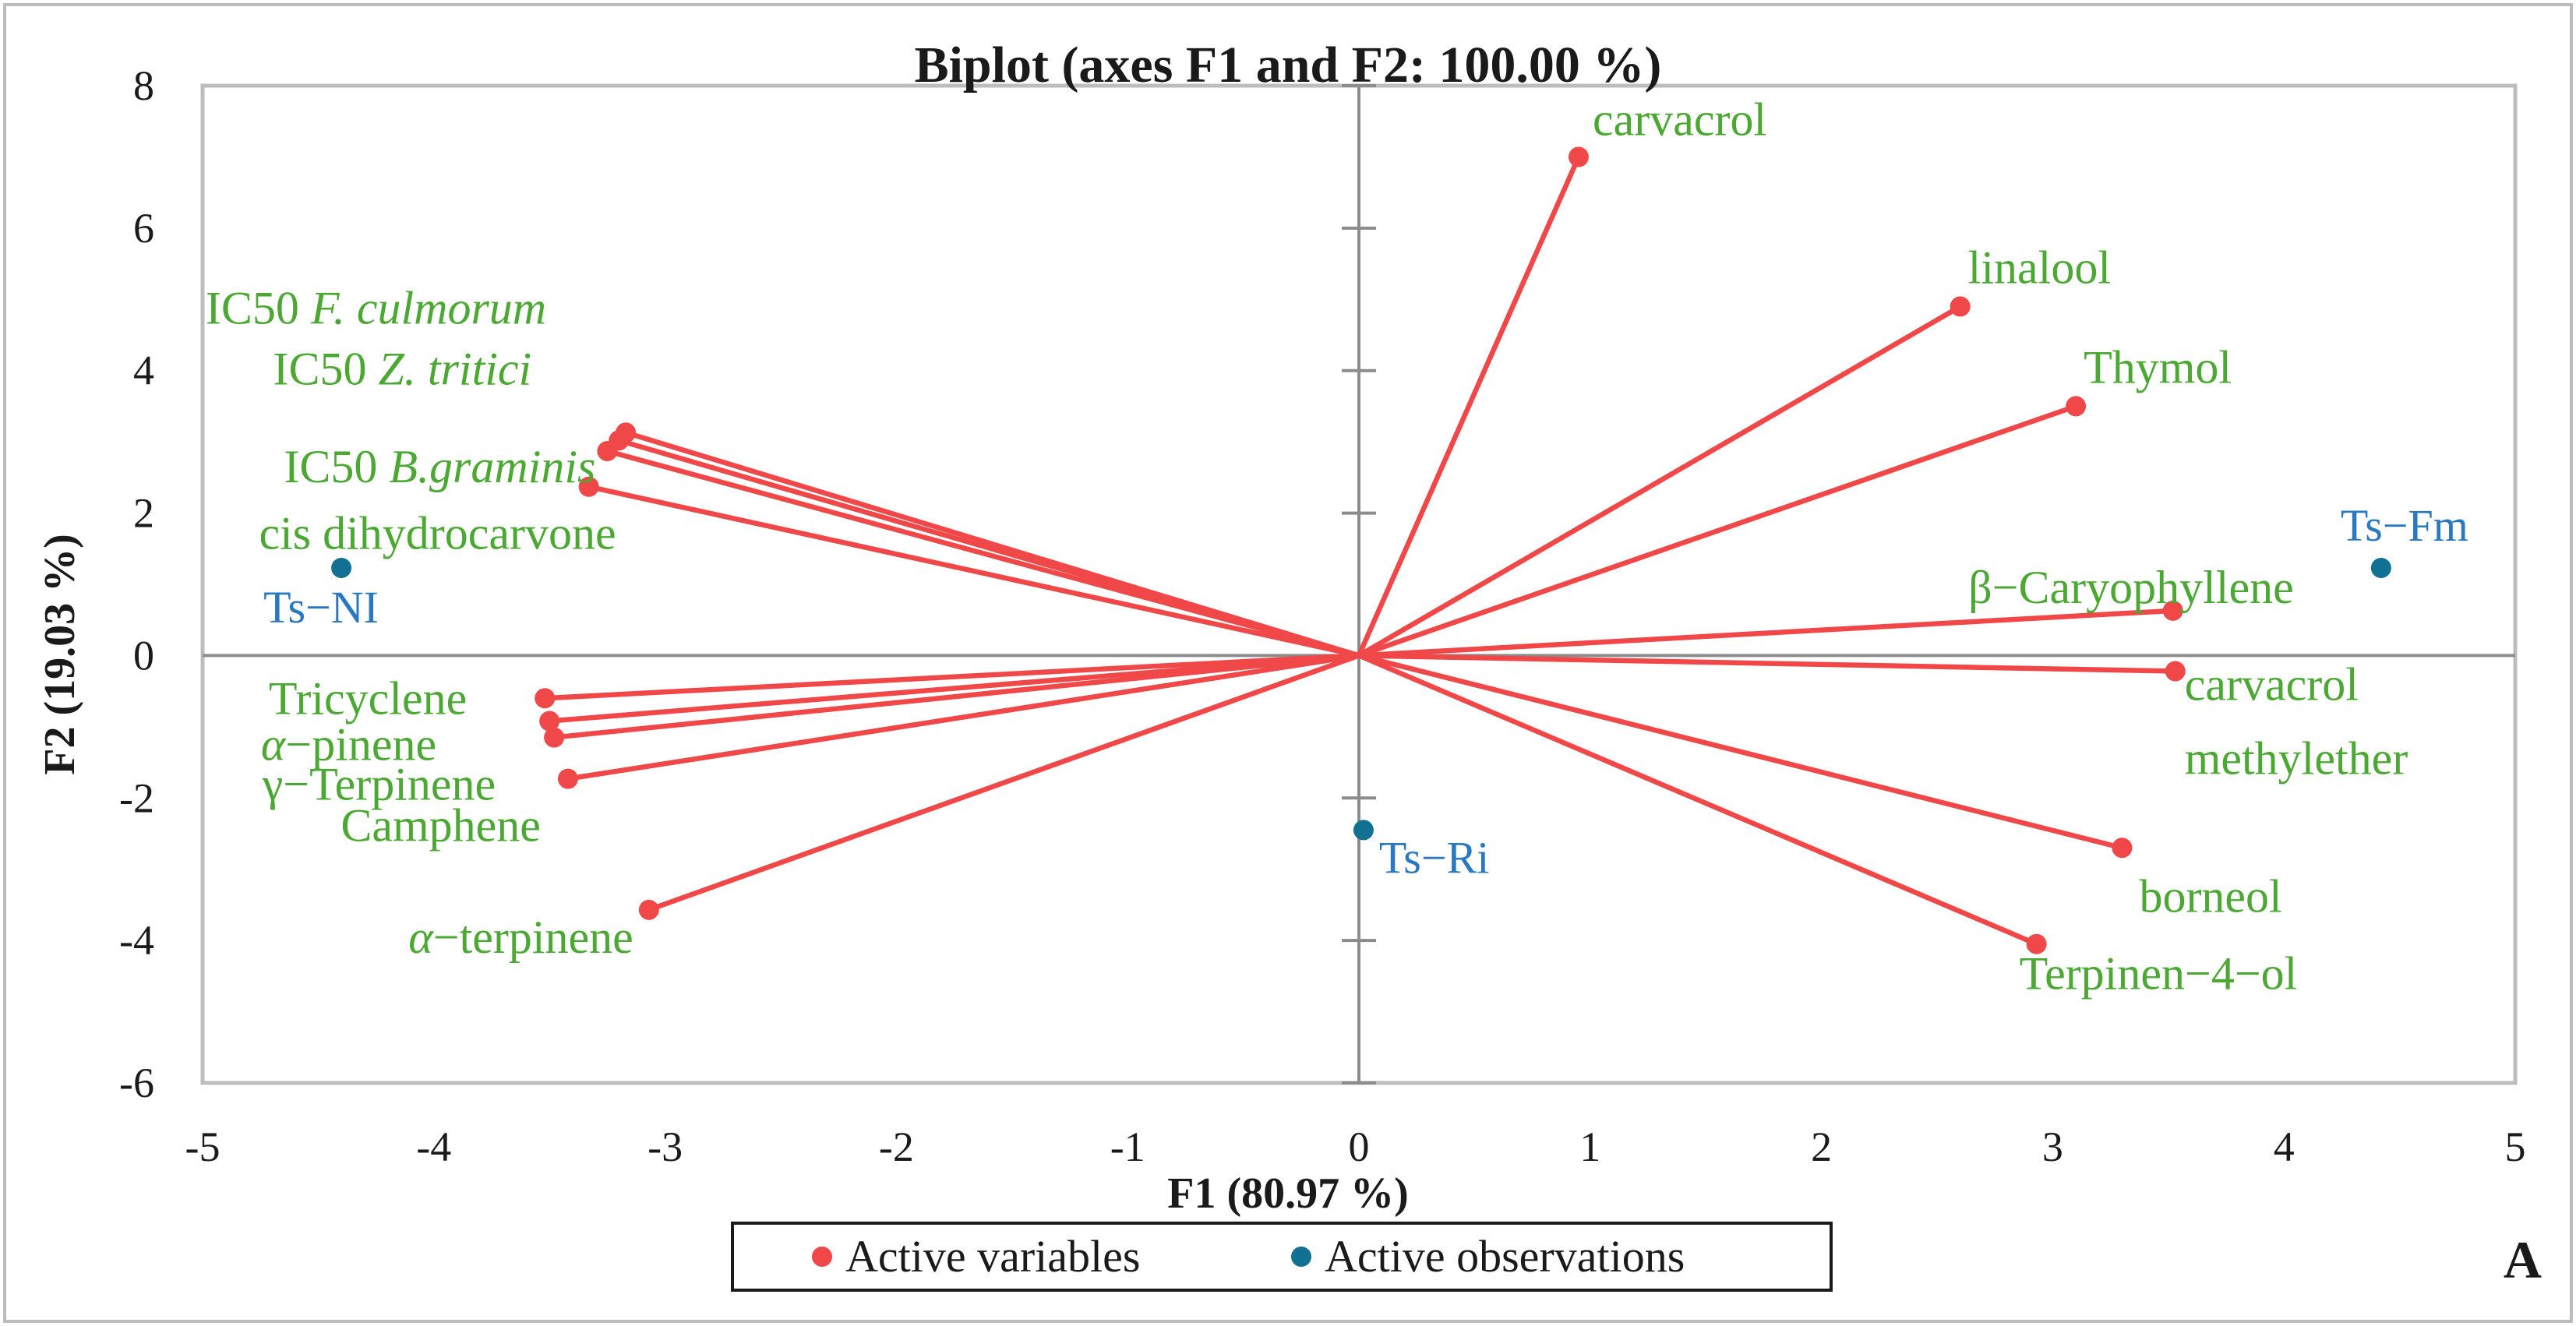 The width and height of the screenshot is (2576, 1326). I want to click on y-tick-label: 0, so click(143, 655).